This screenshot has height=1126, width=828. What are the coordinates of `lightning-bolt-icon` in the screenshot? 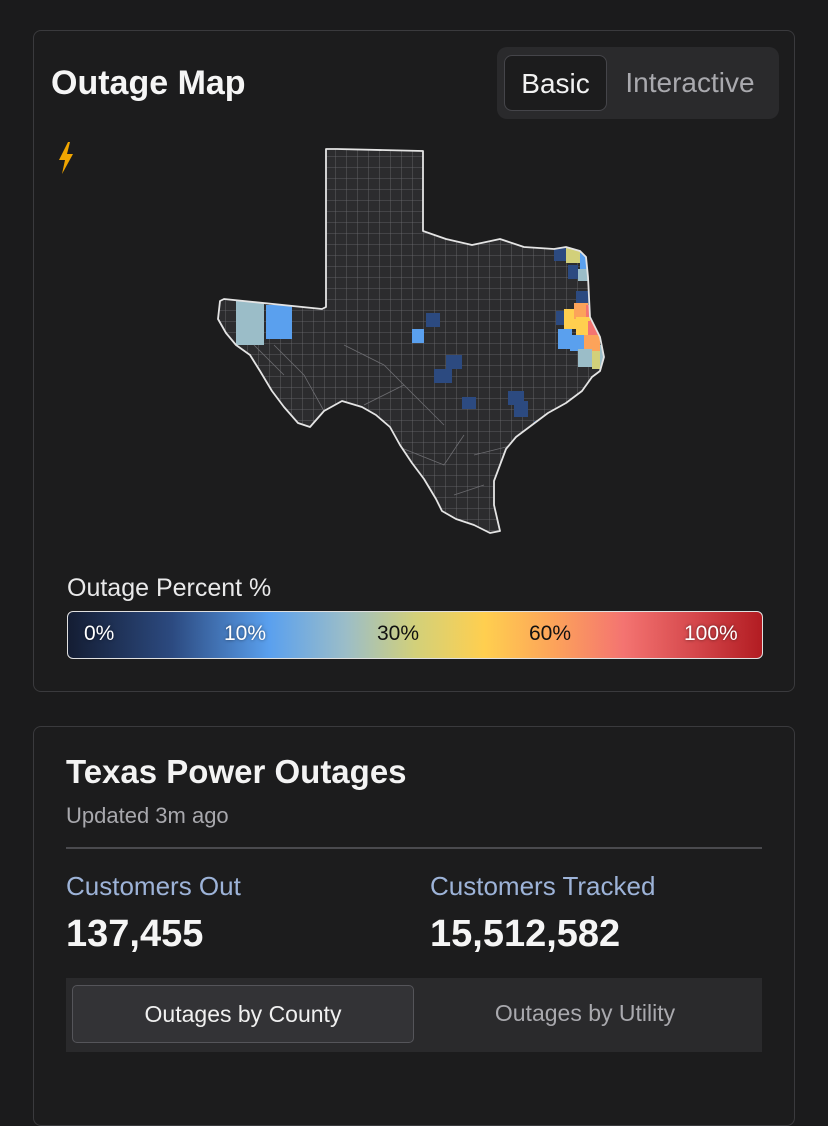 It's located at (66, 158).